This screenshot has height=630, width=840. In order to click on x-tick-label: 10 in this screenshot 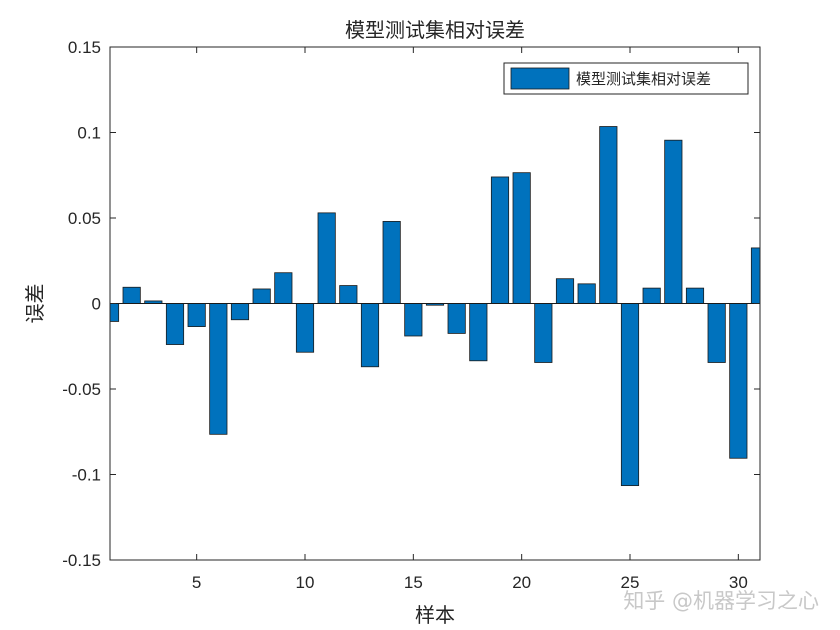, I will do `click(305, 582)`.